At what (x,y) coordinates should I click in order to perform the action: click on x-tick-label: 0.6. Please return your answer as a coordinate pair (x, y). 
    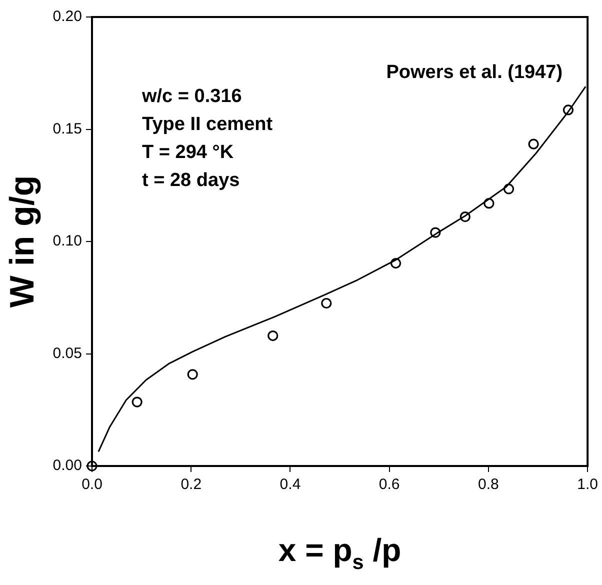
    Looking at the image, I should click on (389, 485).